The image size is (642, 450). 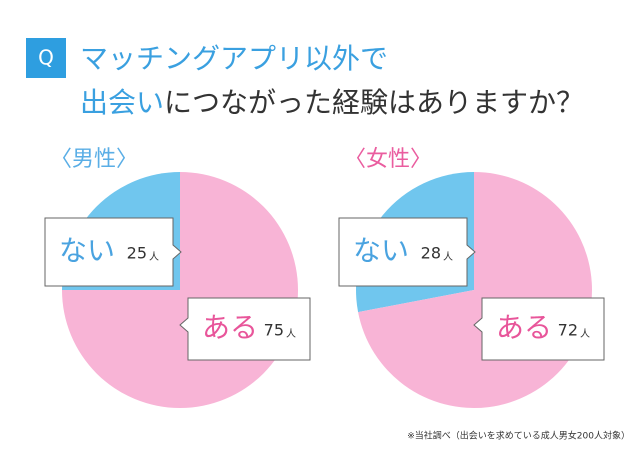 I want to click on value-label: 25, so click(x=137, y=253).